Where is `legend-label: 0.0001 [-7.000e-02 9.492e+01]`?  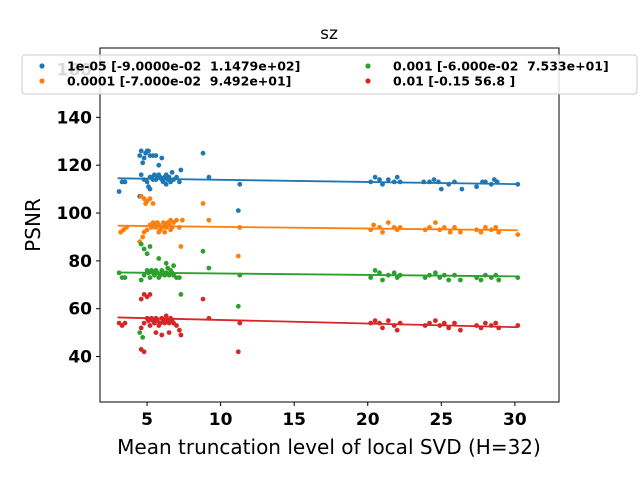
legend-label: 0.0001 [-7.000e-02 9.492e+01] is located at coordinates (179, 81).